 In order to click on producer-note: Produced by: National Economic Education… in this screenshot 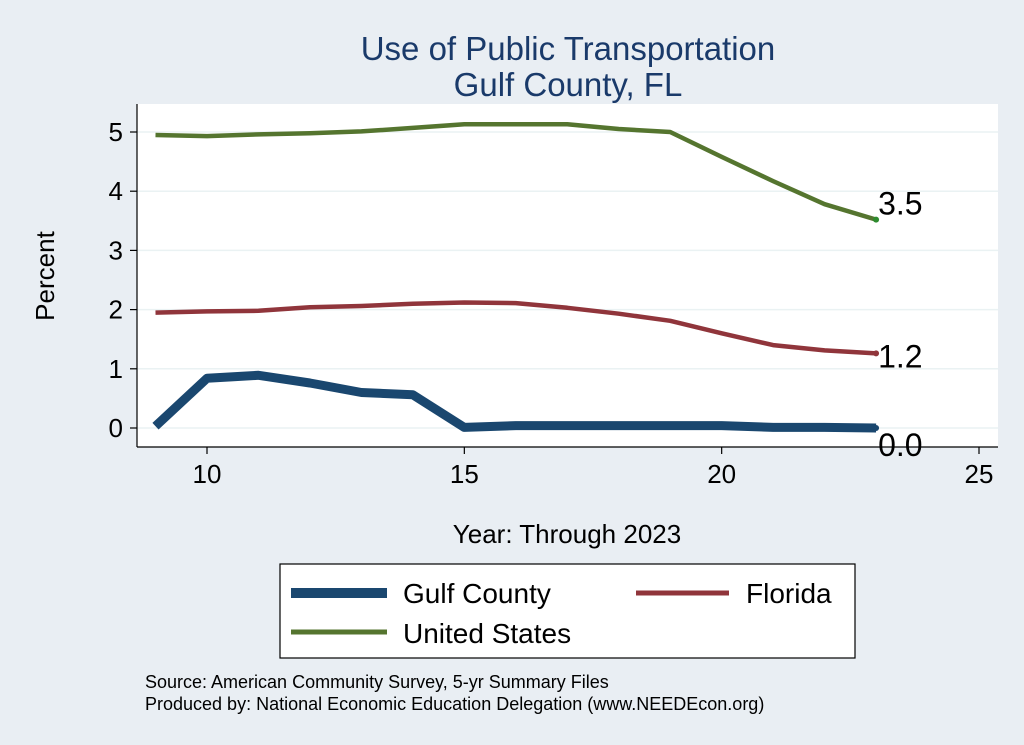, I will do `click(454, 704)`.